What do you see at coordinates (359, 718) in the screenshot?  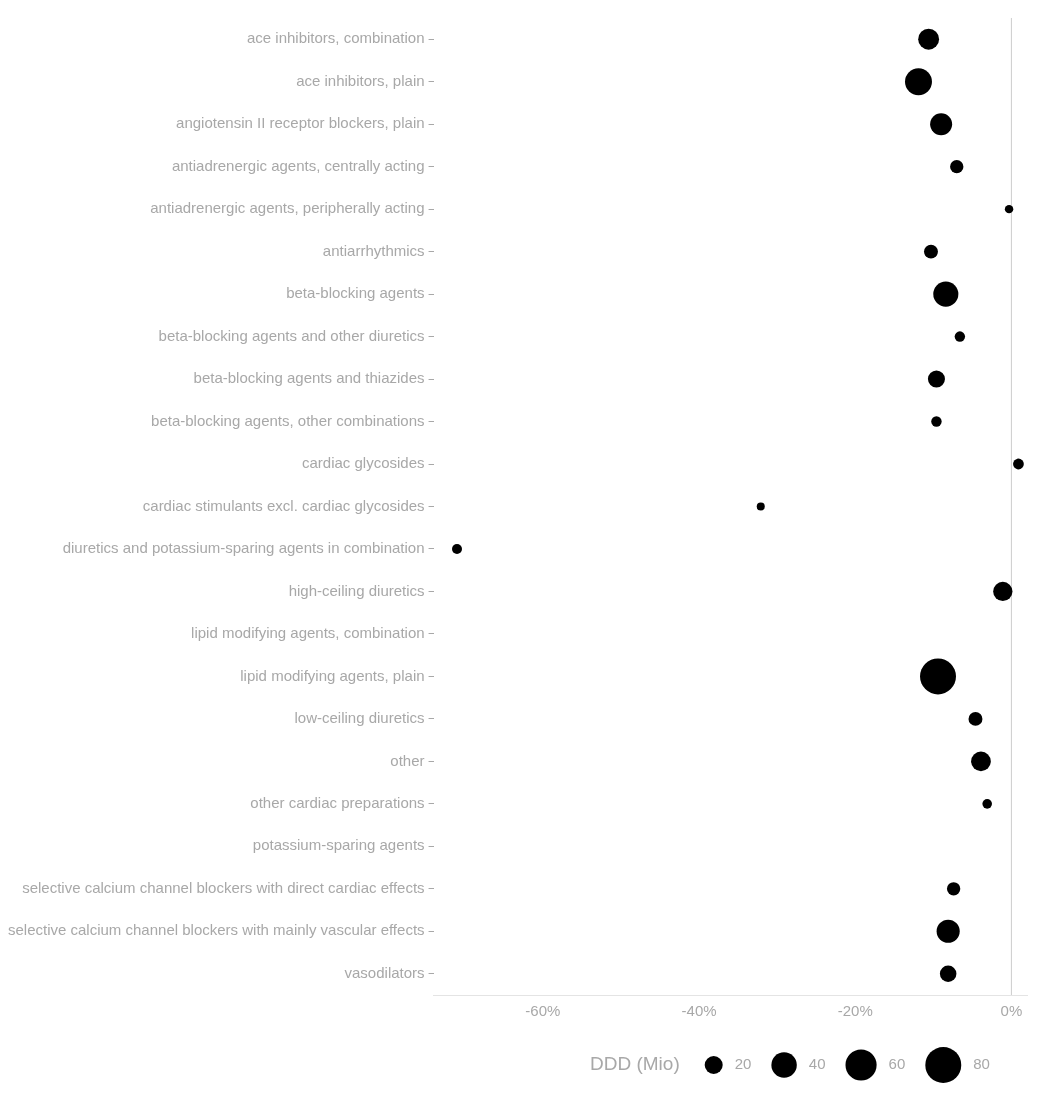 I see `y-tick-label: low-ceiling diuretics` at bounding box center [359, 718].